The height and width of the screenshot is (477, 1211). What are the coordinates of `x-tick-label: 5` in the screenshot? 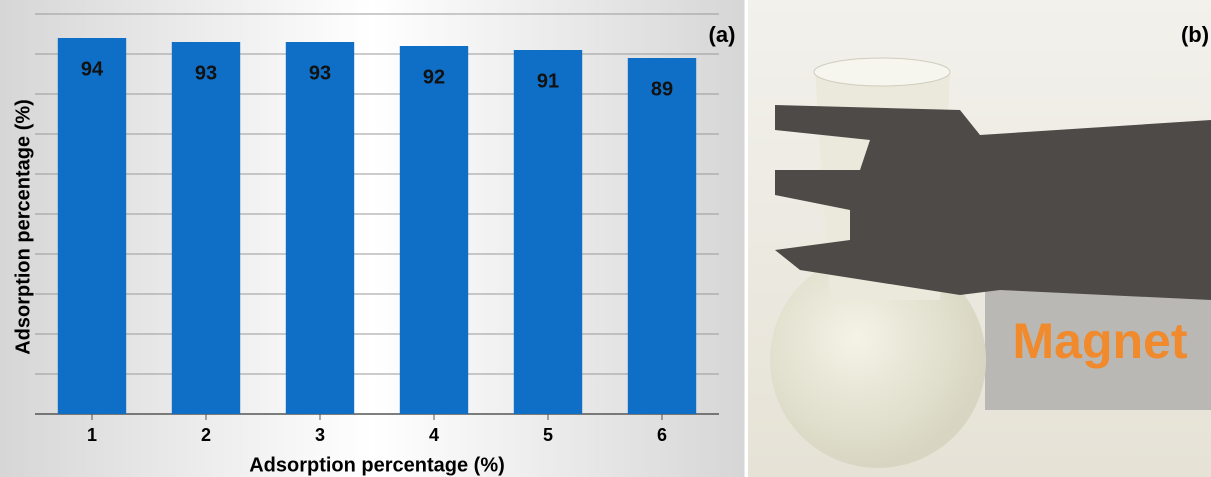 It's located at (548, 435).